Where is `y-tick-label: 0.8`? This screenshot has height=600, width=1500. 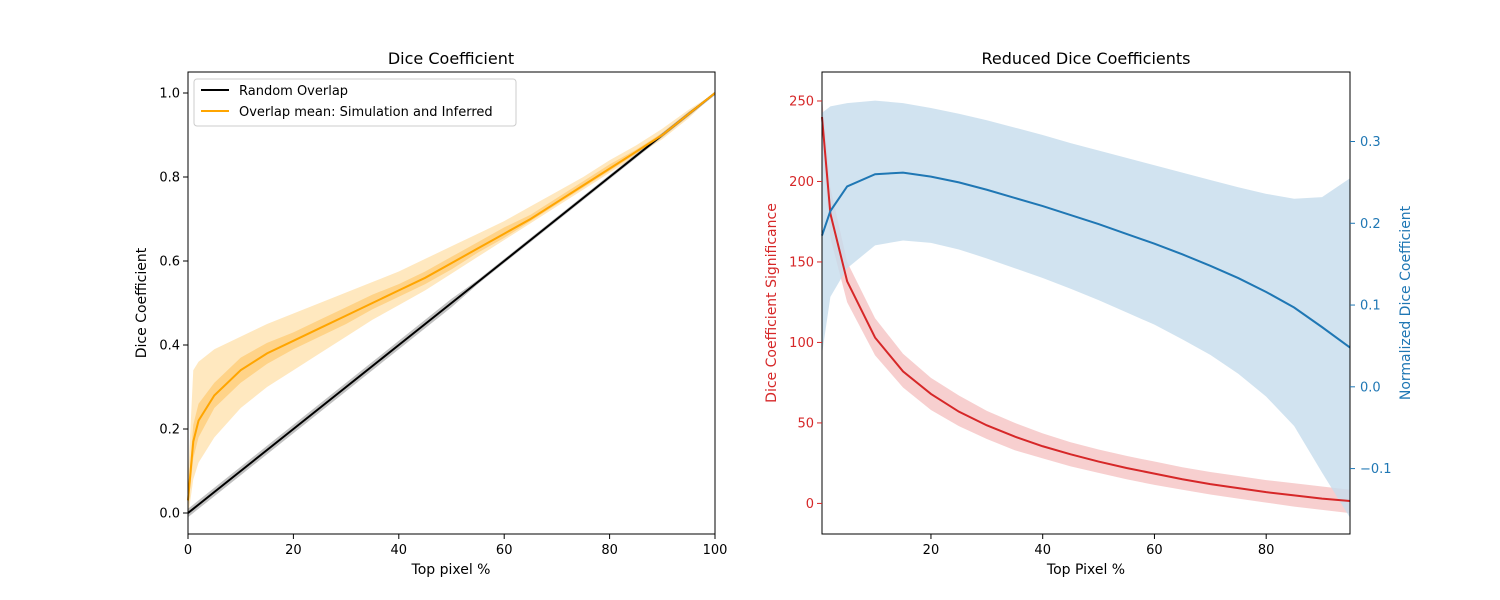 y-tick-label: 0.8 is located at coordinates (169, 178).